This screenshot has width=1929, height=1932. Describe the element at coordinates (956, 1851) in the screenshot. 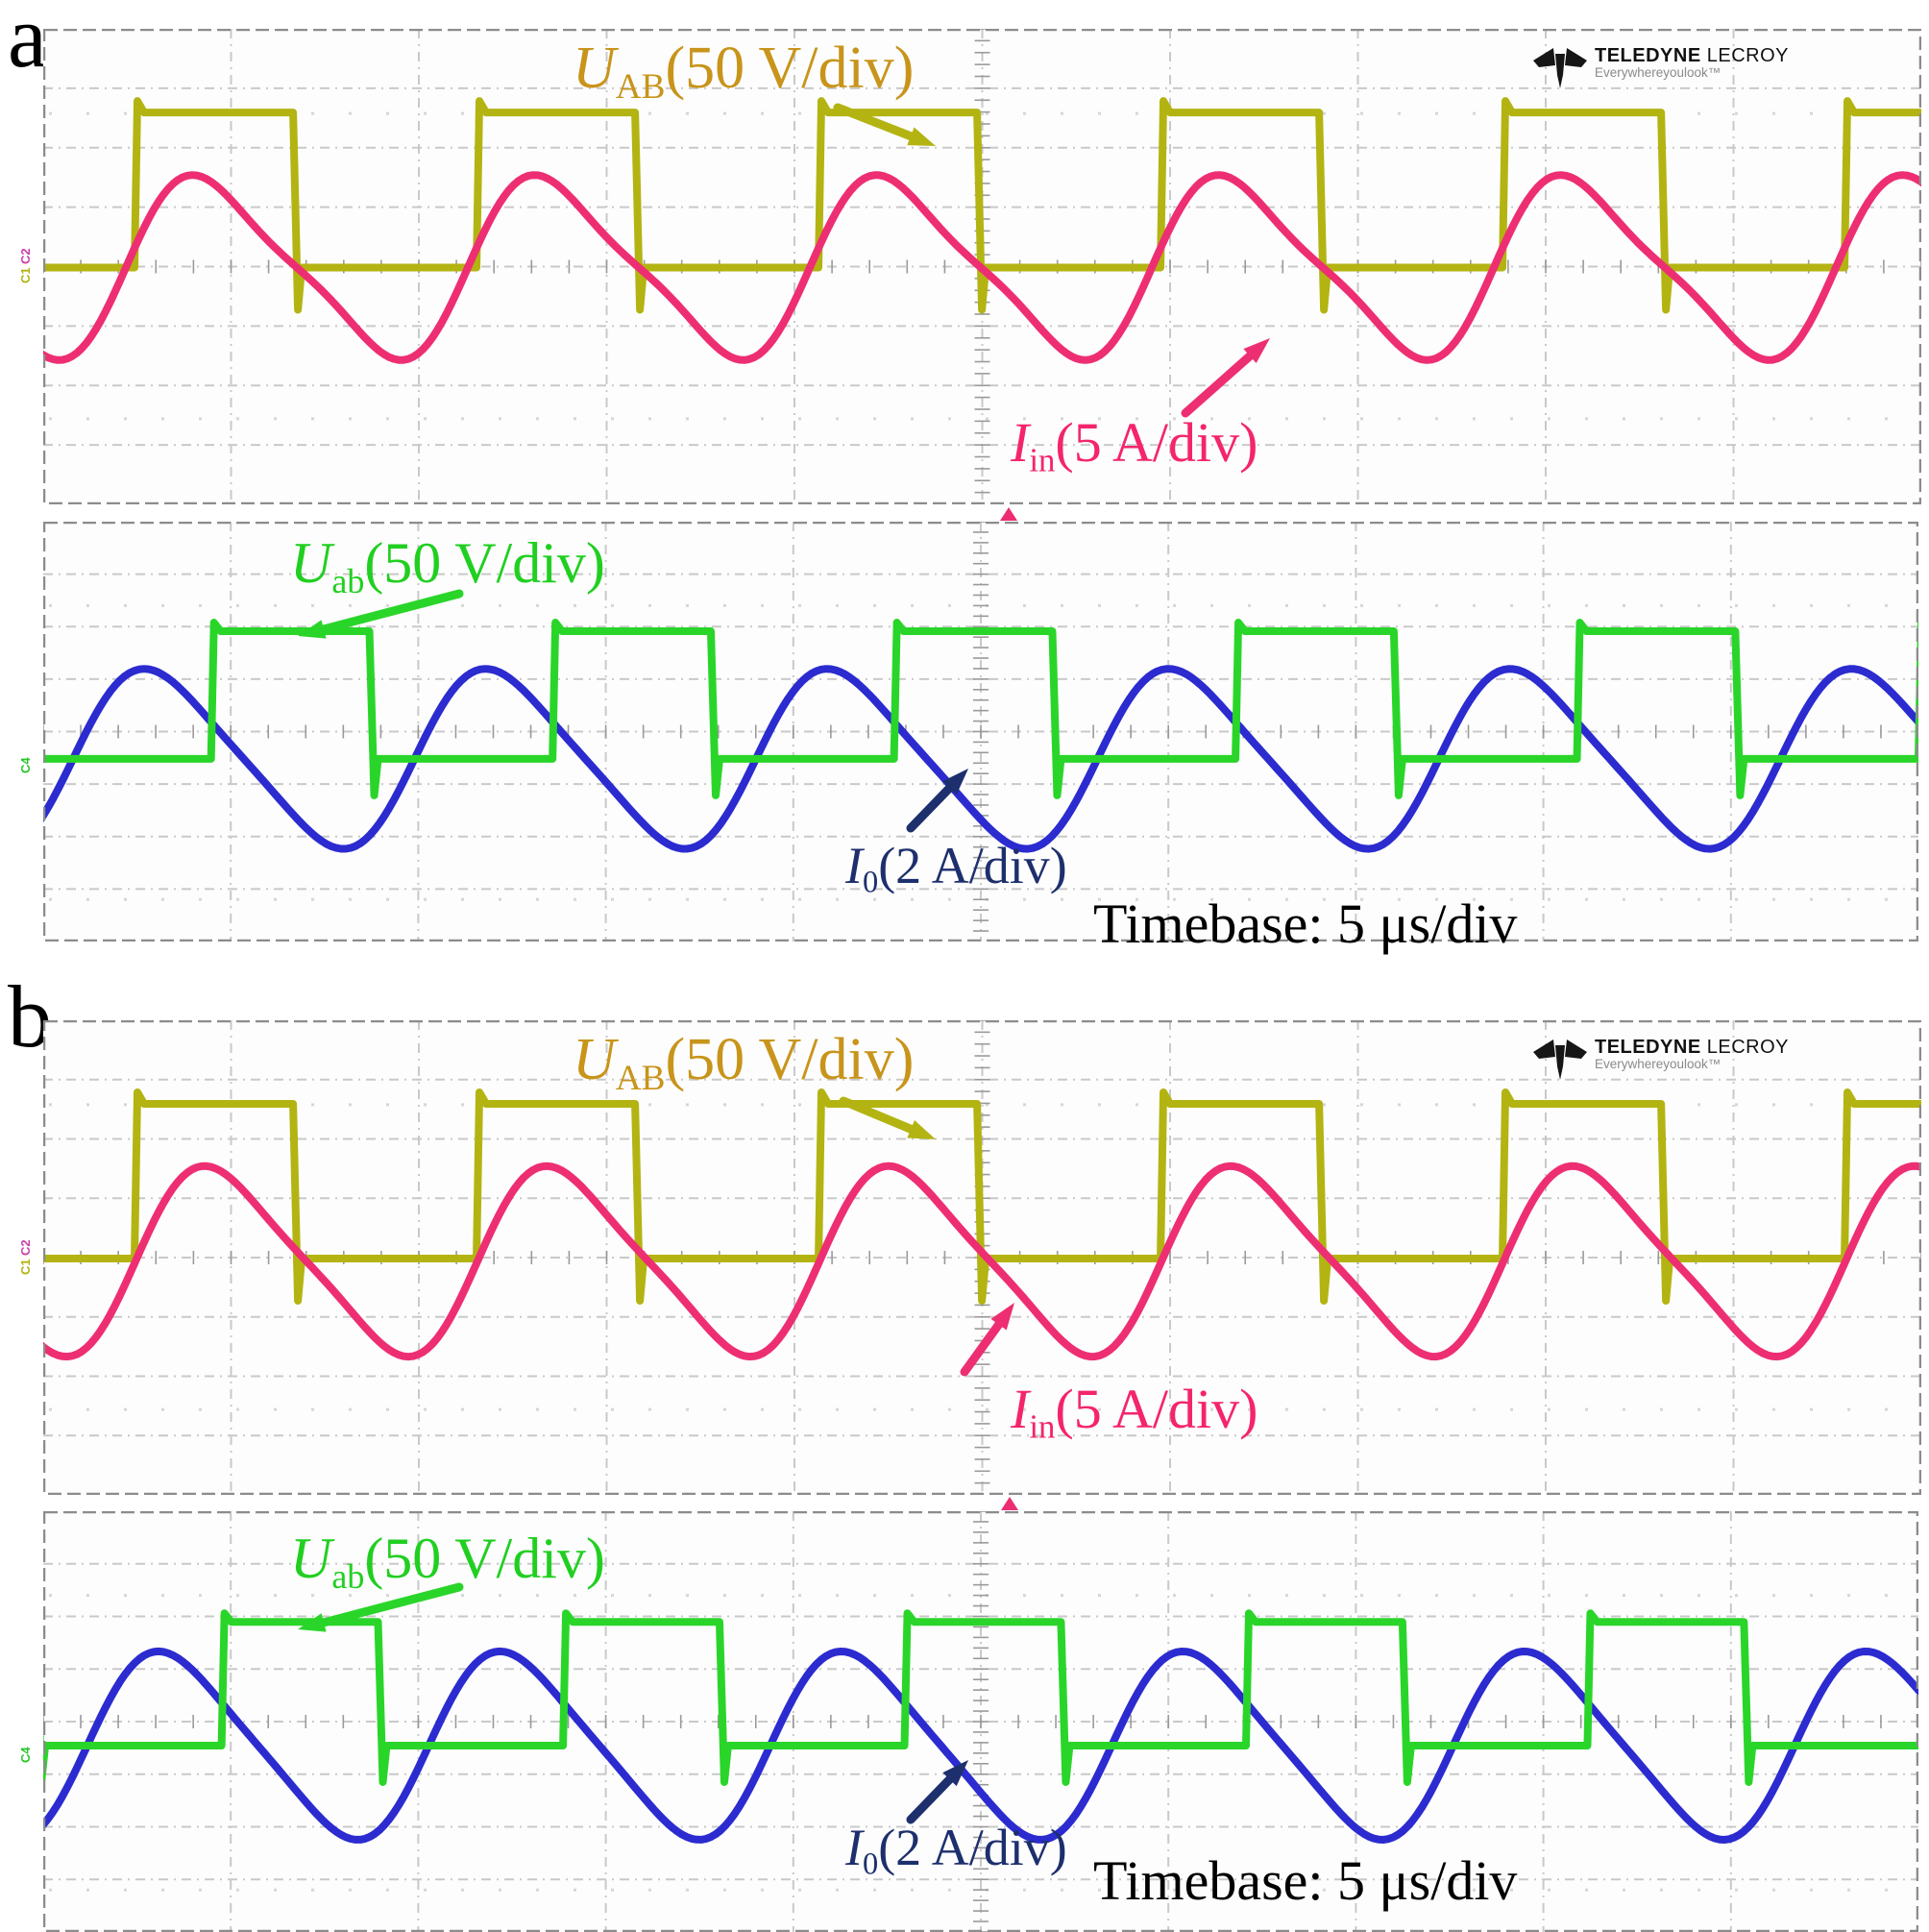

I see `label-io-b: I0(2 A/div)` at that location.